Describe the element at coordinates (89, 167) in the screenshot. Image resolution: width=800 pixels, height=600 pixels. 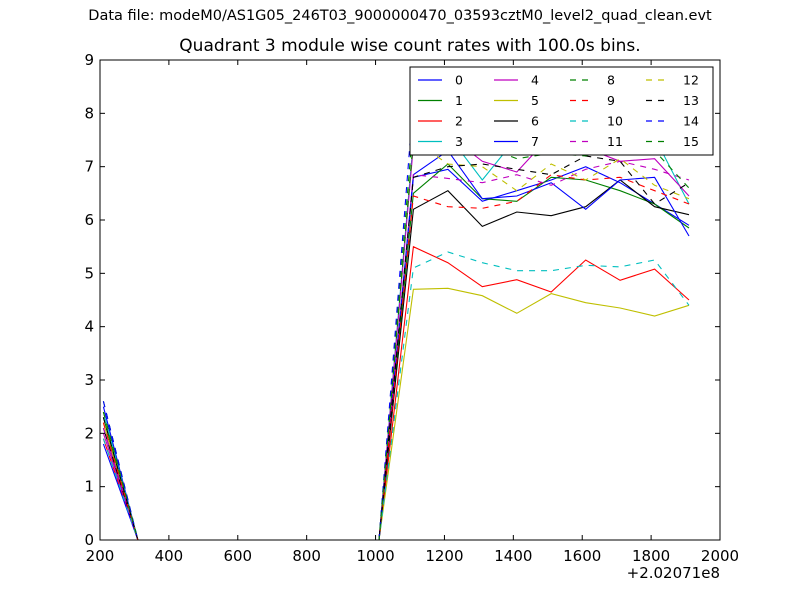
I see `y-tick-label: 7` at that location.